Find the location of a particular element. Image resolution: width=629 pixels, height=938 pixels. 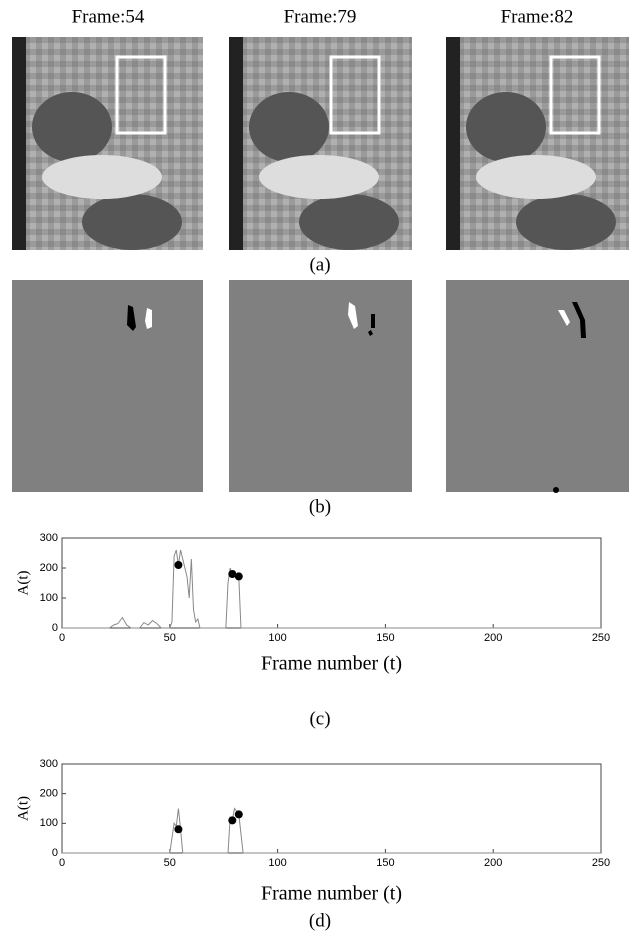

caption: (c) is located at coordinates (319, 718).